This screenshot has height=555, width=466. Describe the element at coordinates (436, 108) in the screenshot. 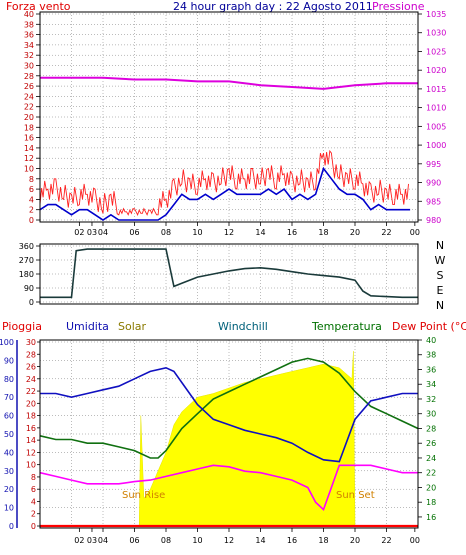

I see `y-right-tick-label: 1010` at that location.